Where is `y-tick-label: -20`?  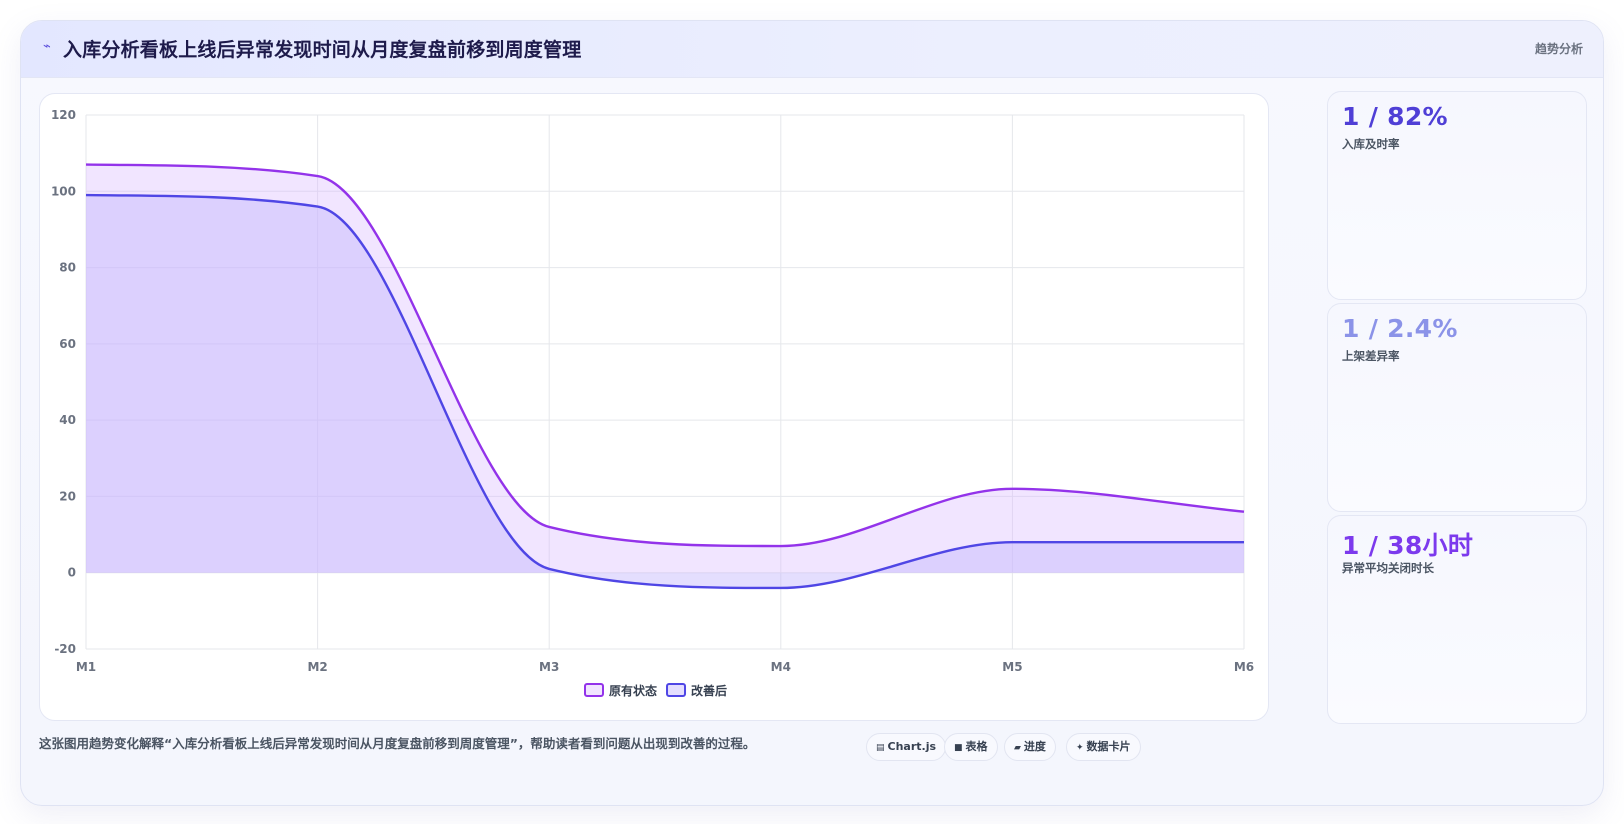 y-tick-label: -20 is located at coordinates (65, 649).